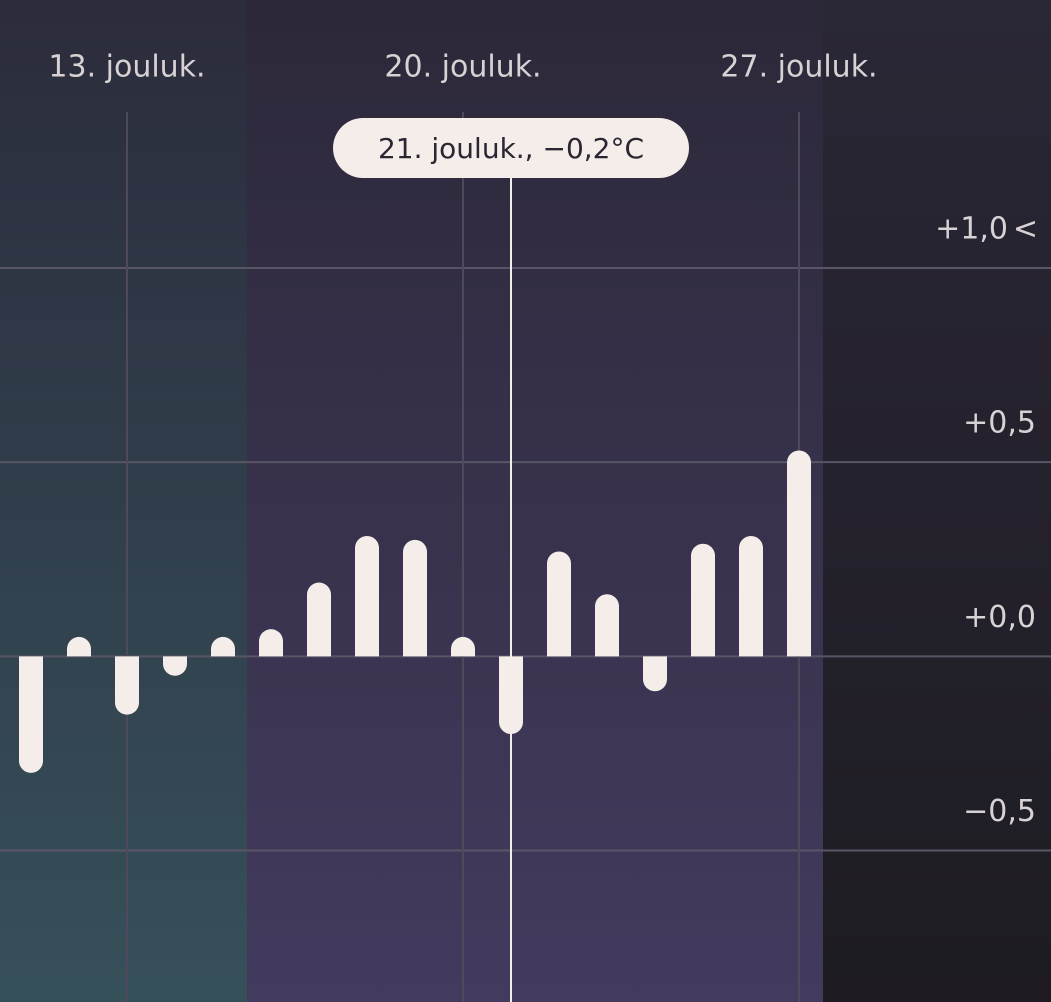  Describe the element at coordinates (126, 67) in the screenshot. I see `x-tick-label: 13. jouluk.` at that location.